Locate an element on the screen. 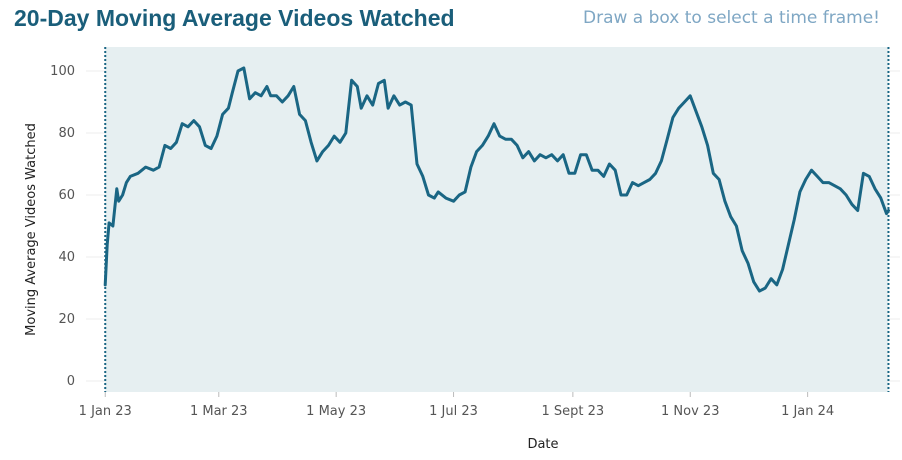 This screenshot has width=902, height=460. y-tick-label: 20 is located at coordinates (66, 319).